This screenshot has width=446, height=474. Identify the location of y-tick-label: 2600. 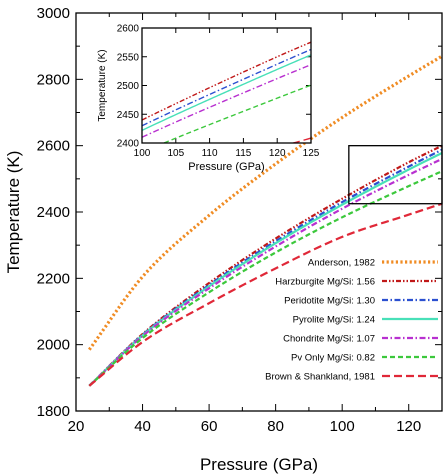
(53, 146).